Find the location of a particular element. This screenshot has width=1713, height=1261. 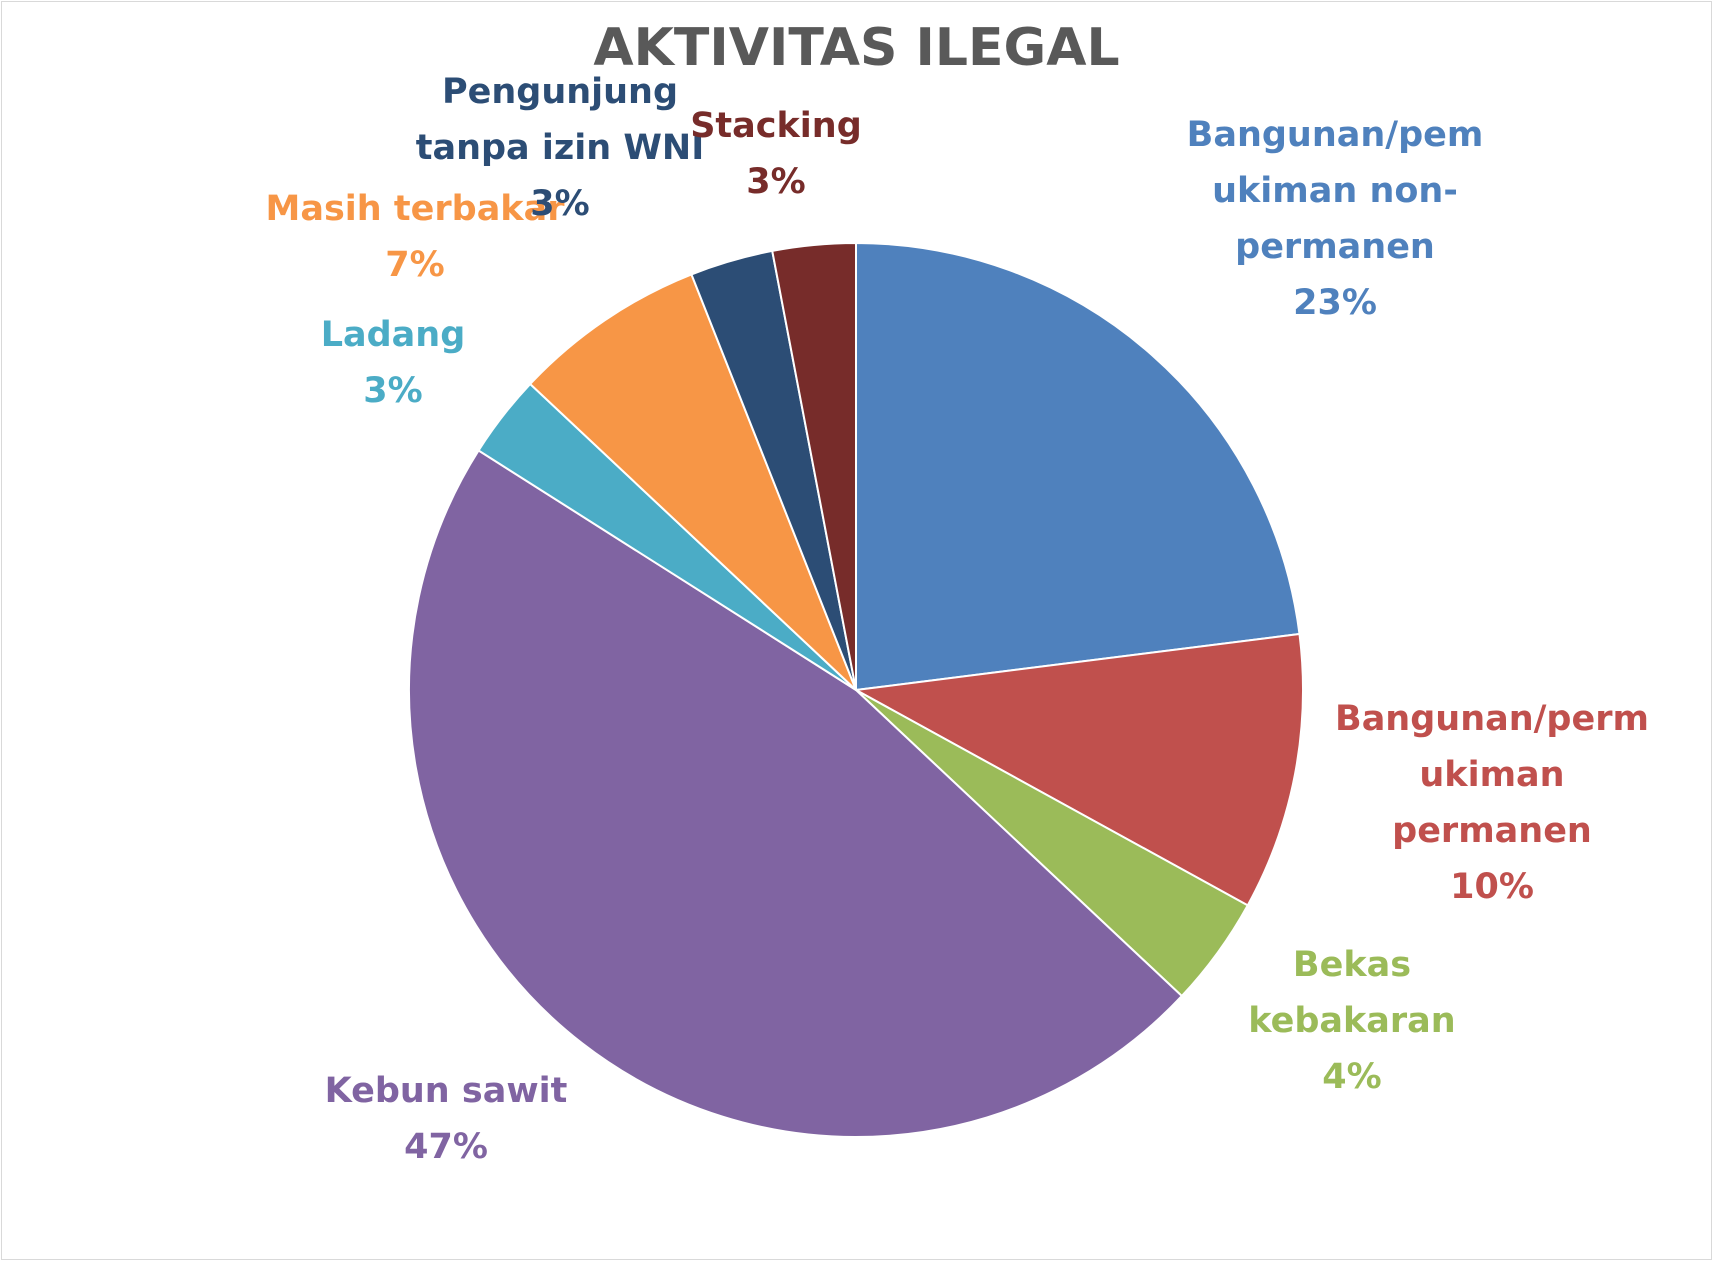

chart-title: AKTIVITAS ILEGAL is located at coordinates (856, 48).